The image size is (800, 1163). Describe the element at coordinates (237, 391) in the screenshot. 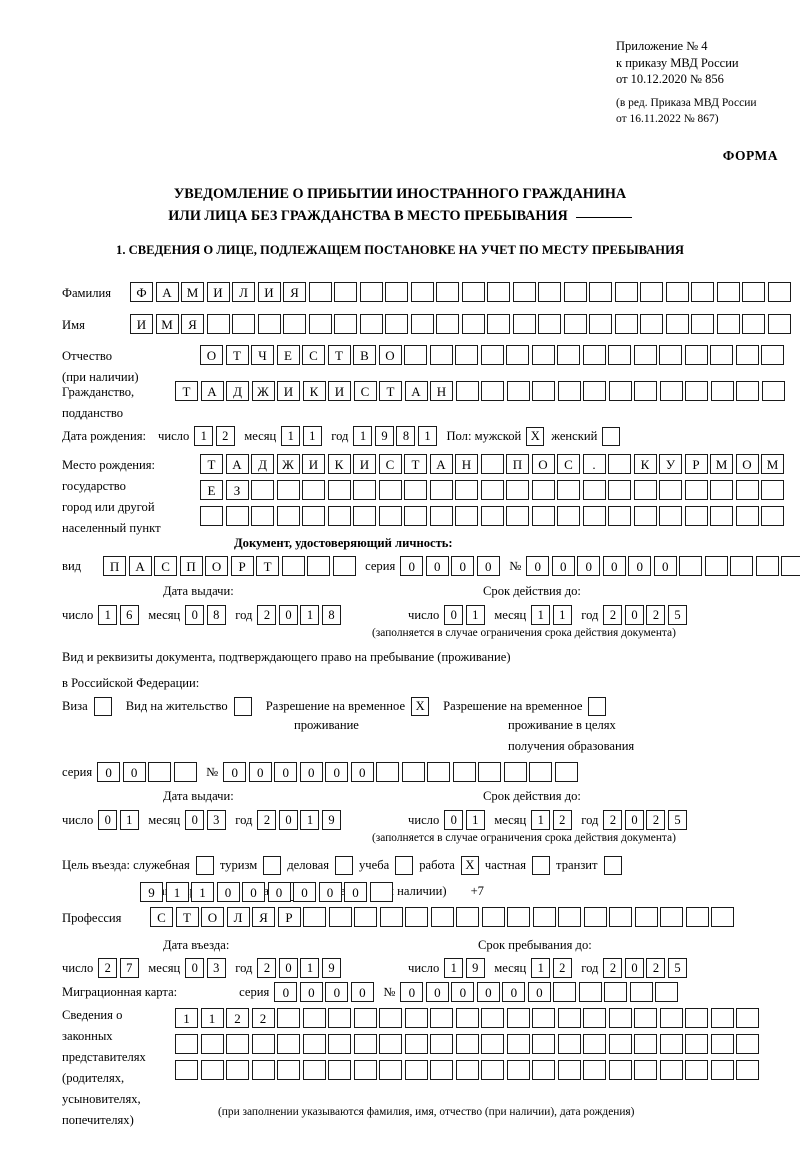

I see `char-cell: Д` at that location.